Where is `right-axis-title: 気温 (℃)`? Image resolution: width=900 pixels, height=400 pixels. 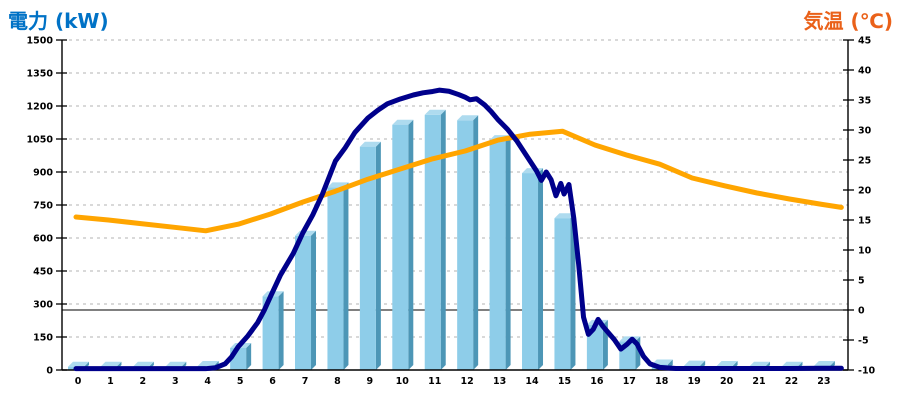
right-axis-title: 気温 (℃) is located at coordinates (848, 21).